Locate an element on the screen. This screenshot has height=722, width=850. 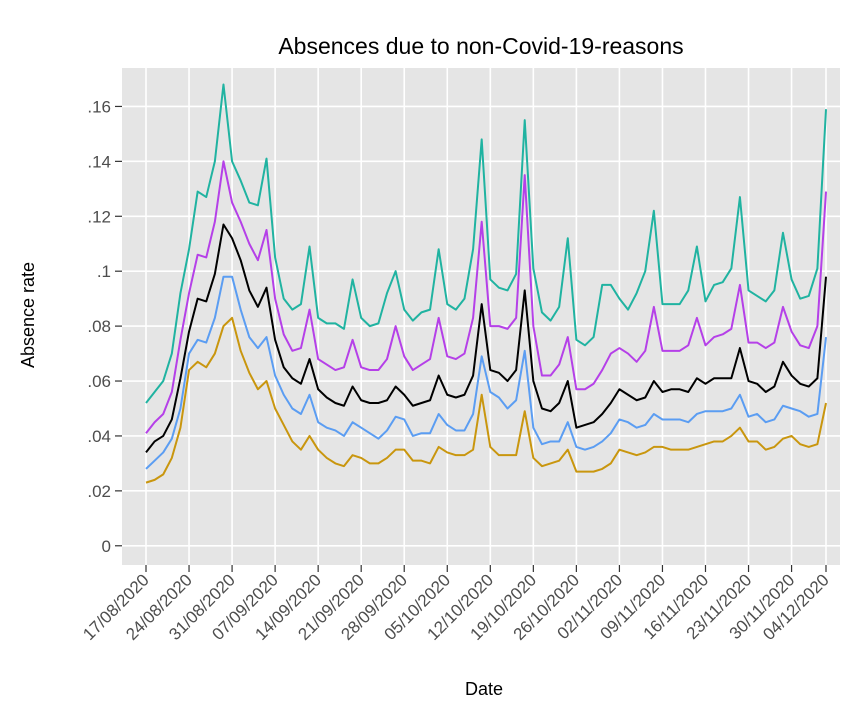
y-tick-label: .06 is located at coordinates (99, 381).